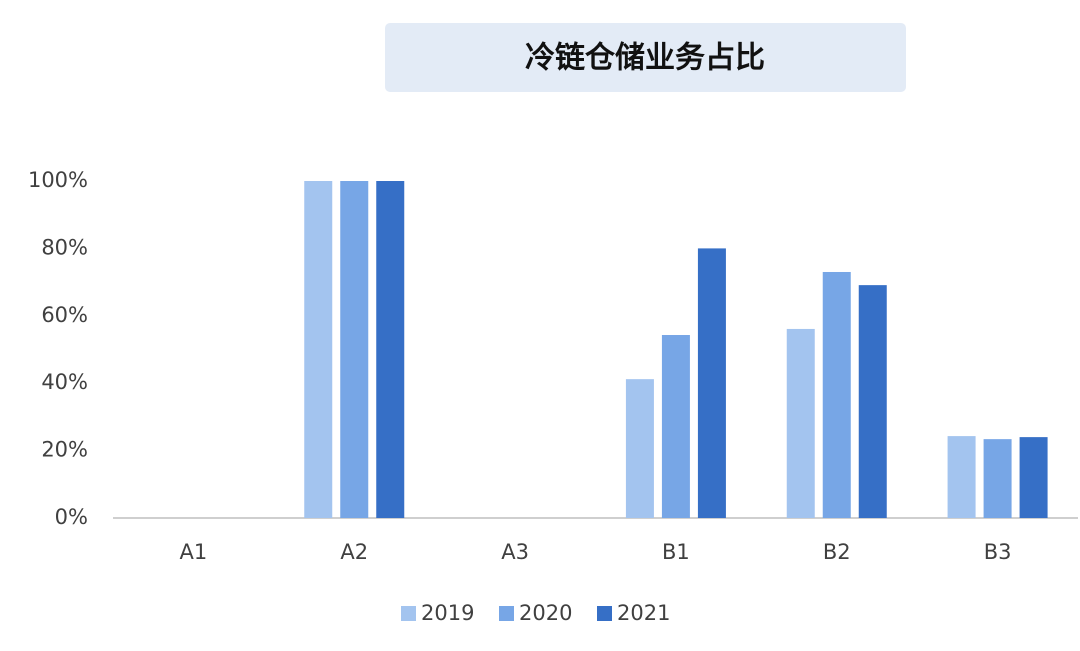 Image resolution: width=1080 pixels, height=651 pixels. What do you see at coordinates (676, 552) in the screenshot?
I see `x-tick-label: B1` at bounding box center [676, 552].